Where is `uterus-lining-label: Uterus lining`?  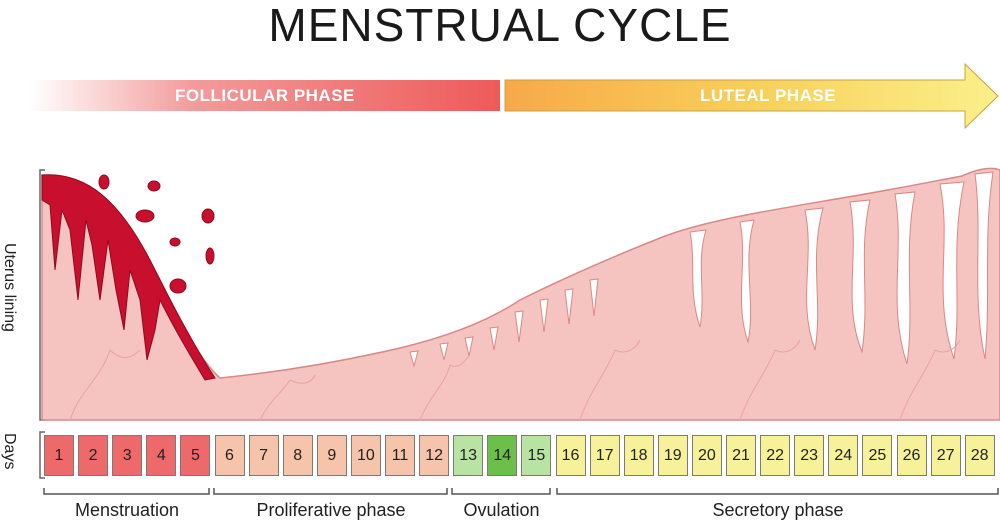 uterus-lining-label: Uterus lining is located at coordinates (9, 287).